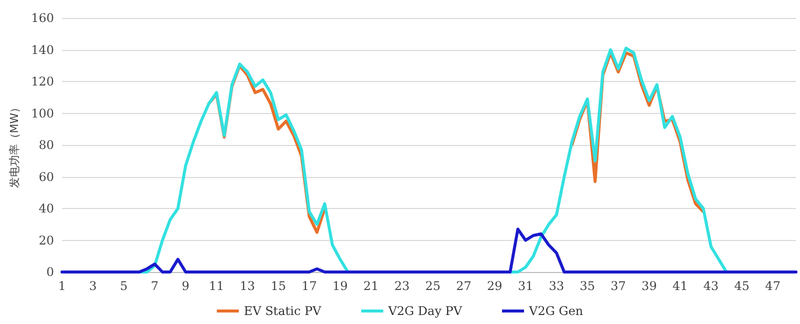 This screenshot has width=800, height=324. What do you see at coordinates (772, 286) in the screenshot?
I see `x-tick-label: 47` at bounding box center [772, 286].